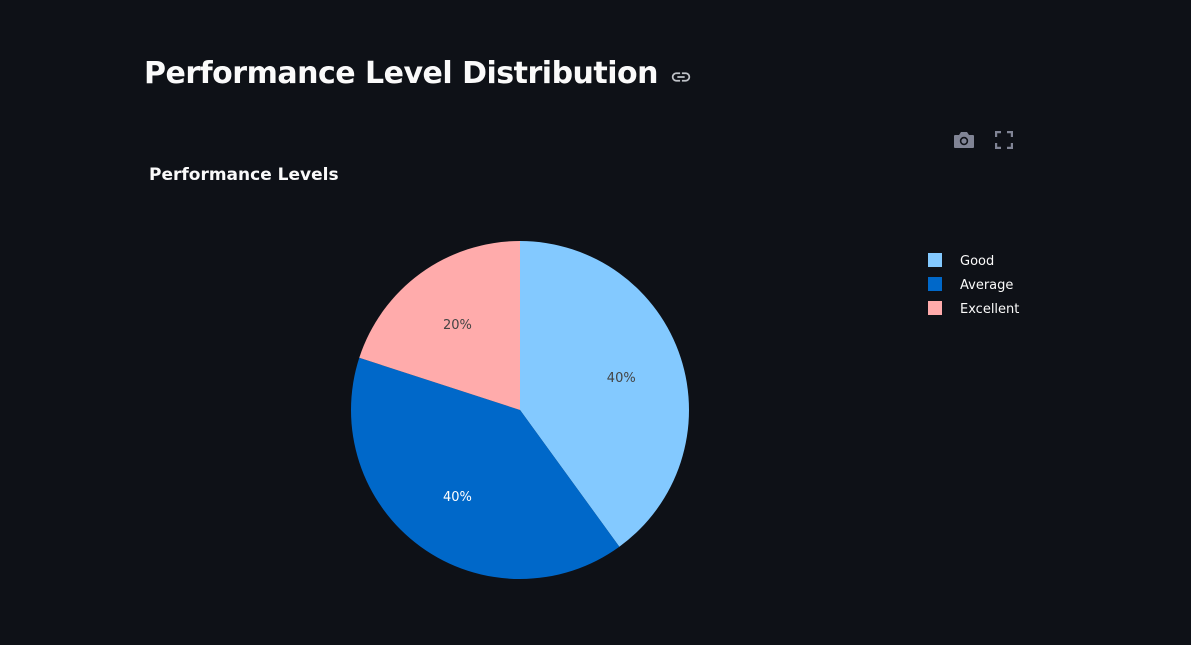  Describe the element at coordinates (621, 378) in the screenshot. I see `slice-label-good: 40%` at that location.